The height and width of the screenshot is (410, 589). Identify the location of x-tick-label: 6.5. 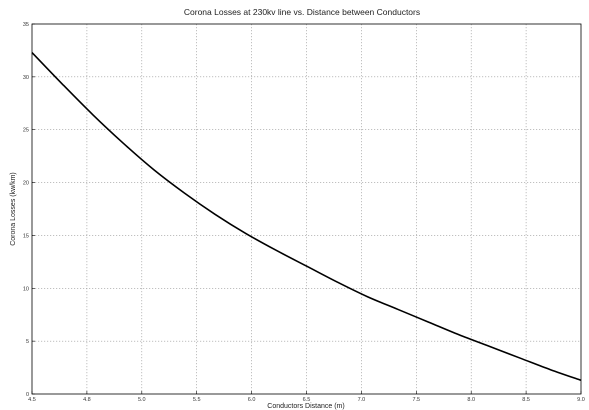
(307, 400).